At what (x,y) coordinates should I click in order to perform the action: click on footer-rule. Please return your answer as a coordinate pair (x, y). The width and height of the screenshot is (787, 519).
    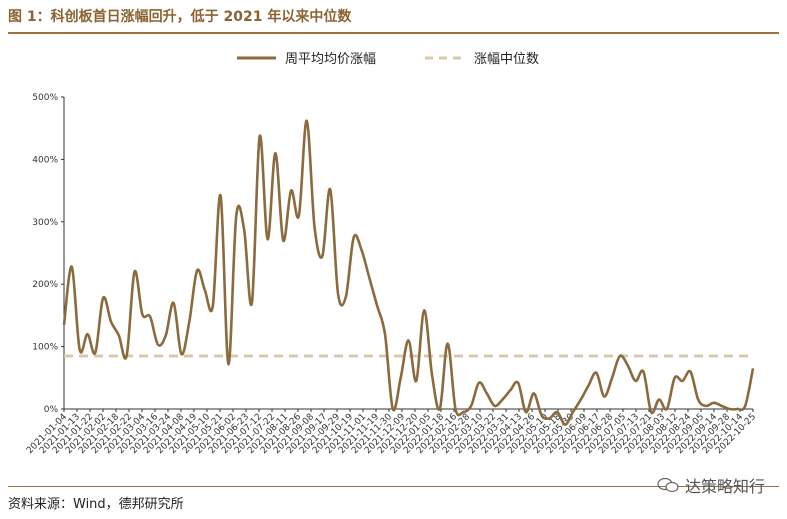
    Looking at the image, I should click on (393, 486).